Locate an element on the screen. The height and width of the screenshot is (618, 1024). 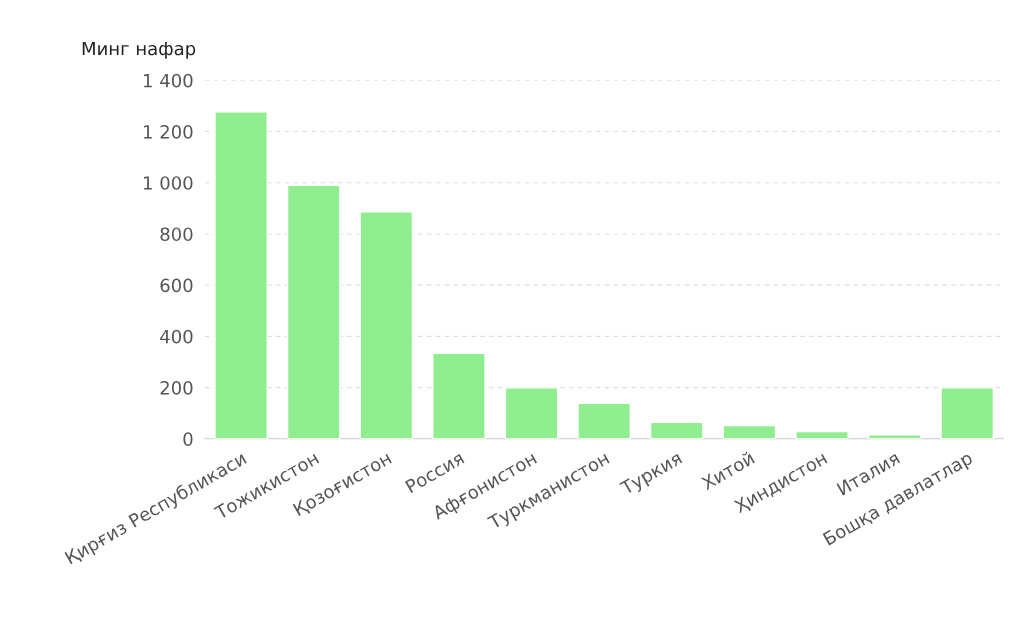
y-tick-label: 800 is located at coordinates (176, 234).